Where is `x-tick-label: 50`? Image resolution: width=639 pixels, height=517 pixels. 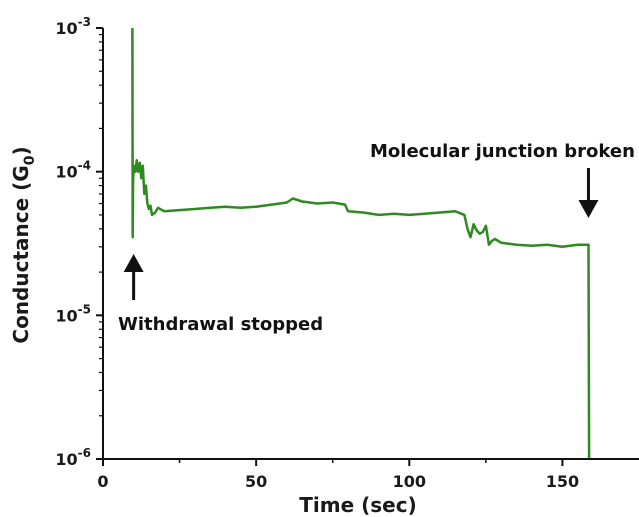
x-tick-label: 50 is located at coordinates (256, 481).